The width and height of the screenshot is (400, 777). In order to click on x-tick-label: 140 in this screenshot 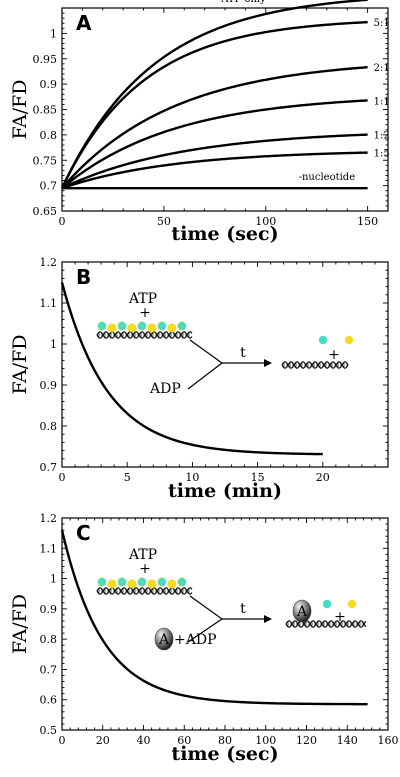, I will do `click(347, 740)`.